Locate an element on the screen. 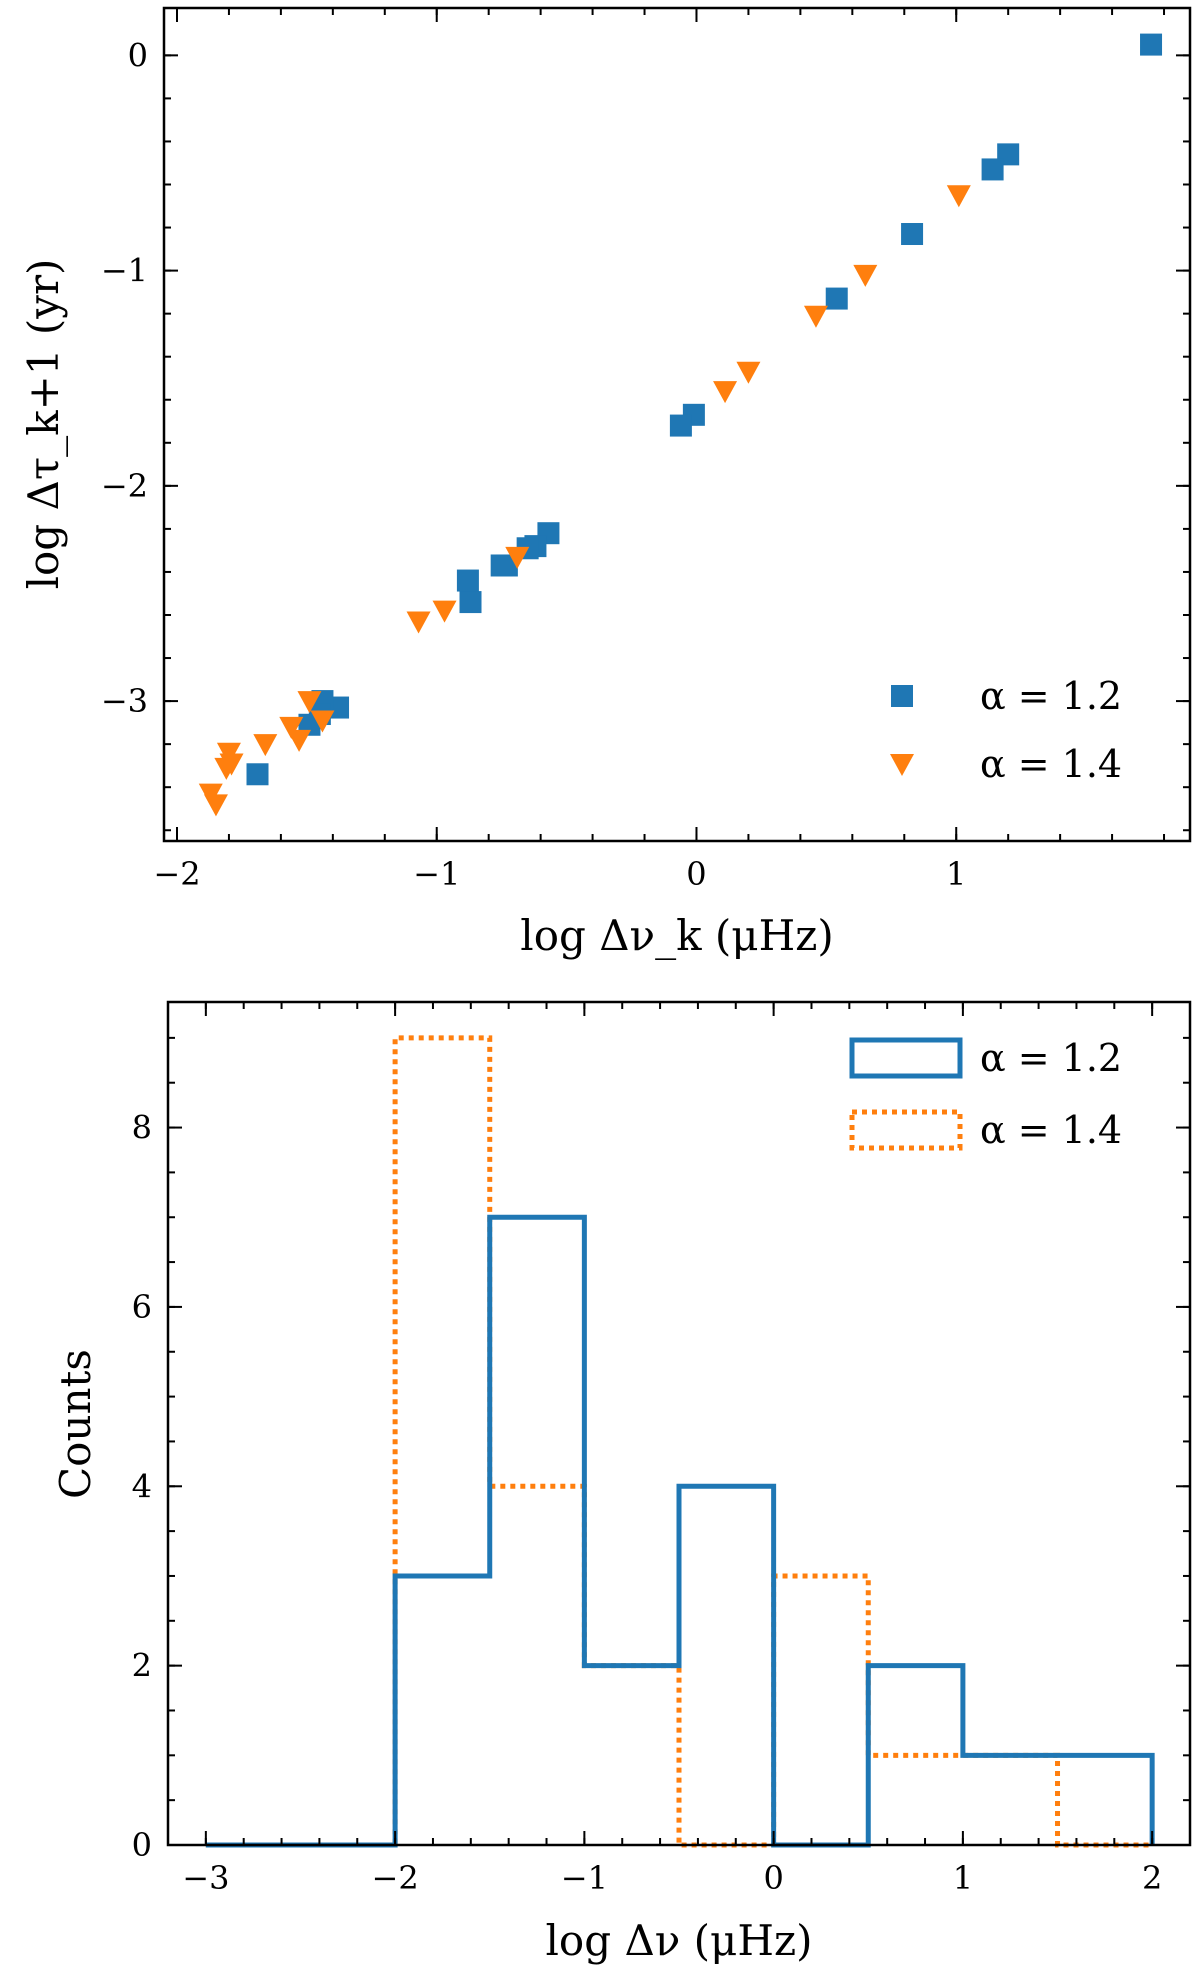  histogram-ytick-label: 6 is located at coordinates (142, 1307).